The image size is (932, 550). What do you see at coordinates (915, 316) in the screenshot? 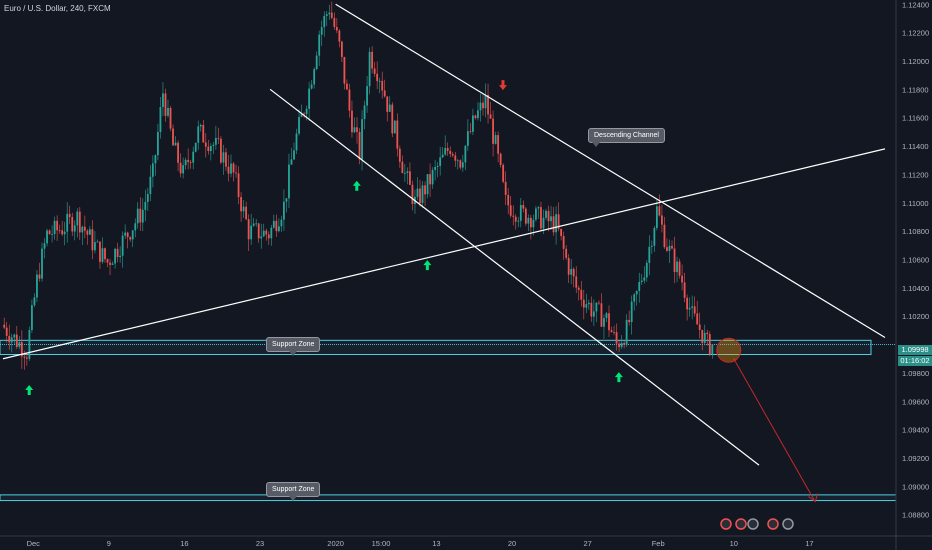
I see `price-tick-label: 1.10200` at bounding box center [915, 316].